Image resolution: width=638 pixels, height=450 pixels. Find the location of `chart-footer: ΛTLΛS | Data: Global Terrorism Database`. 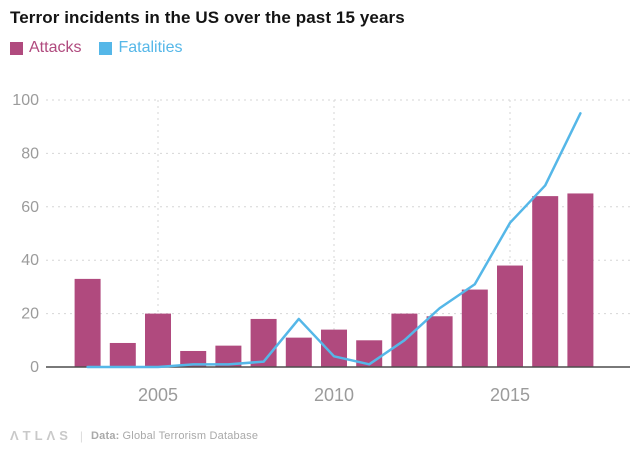

chart-footer: ΛTLΛS | Data: Global Terrorism Database is located at coordinates (134, 435).